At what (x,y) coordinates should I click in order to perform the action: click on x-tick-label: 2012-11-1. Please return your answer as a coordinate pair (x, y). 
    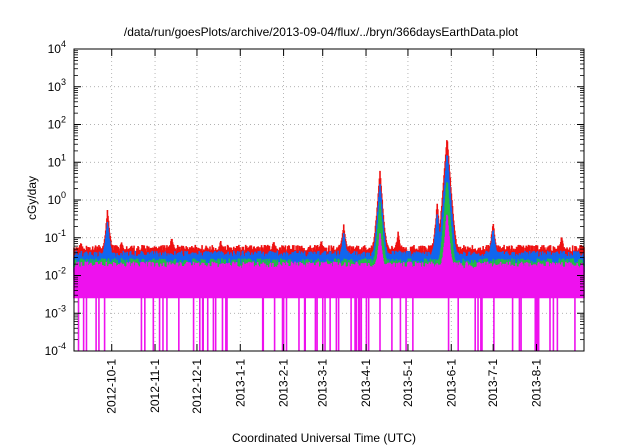
    Looking at the image, I should click on (155, 386).